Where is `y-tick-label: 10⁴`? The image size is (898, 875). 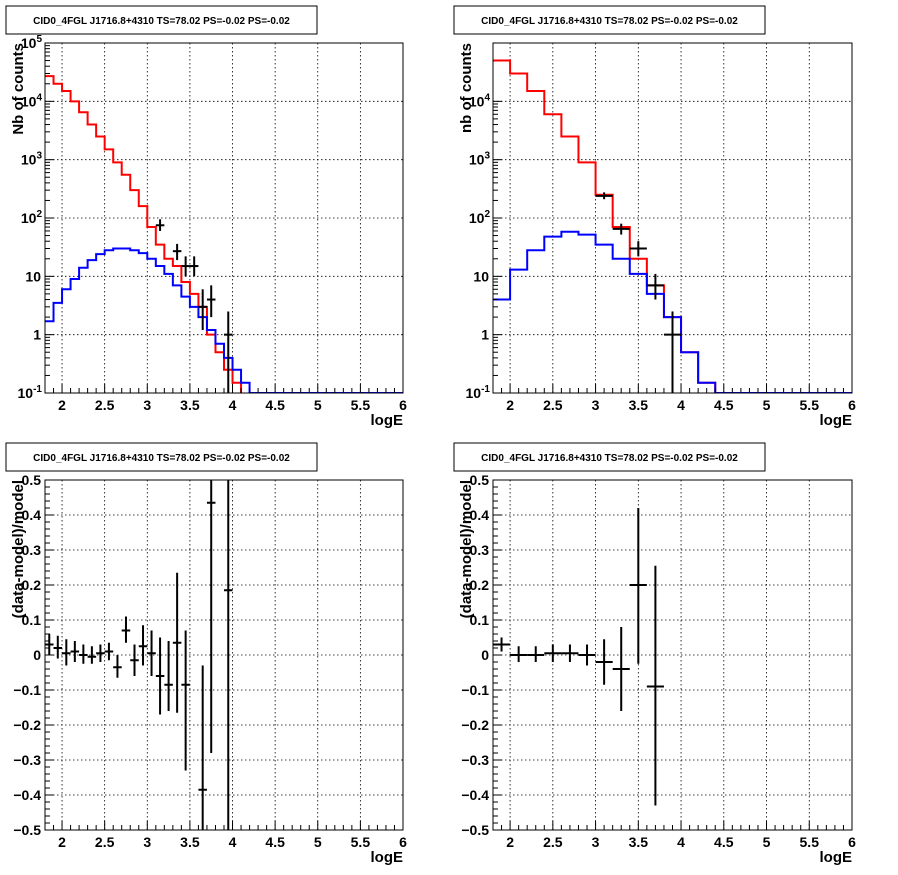 y-tick-label: 10⁴ is located at coordinates (32, 100).